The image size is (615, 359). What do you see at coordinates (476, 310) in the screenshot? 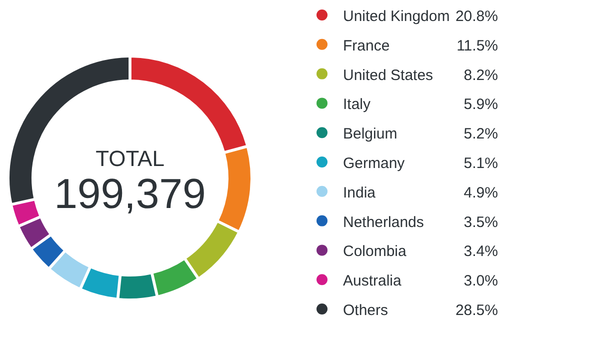
I see `data-label: 28.5%` at bounding box center [476, 310].